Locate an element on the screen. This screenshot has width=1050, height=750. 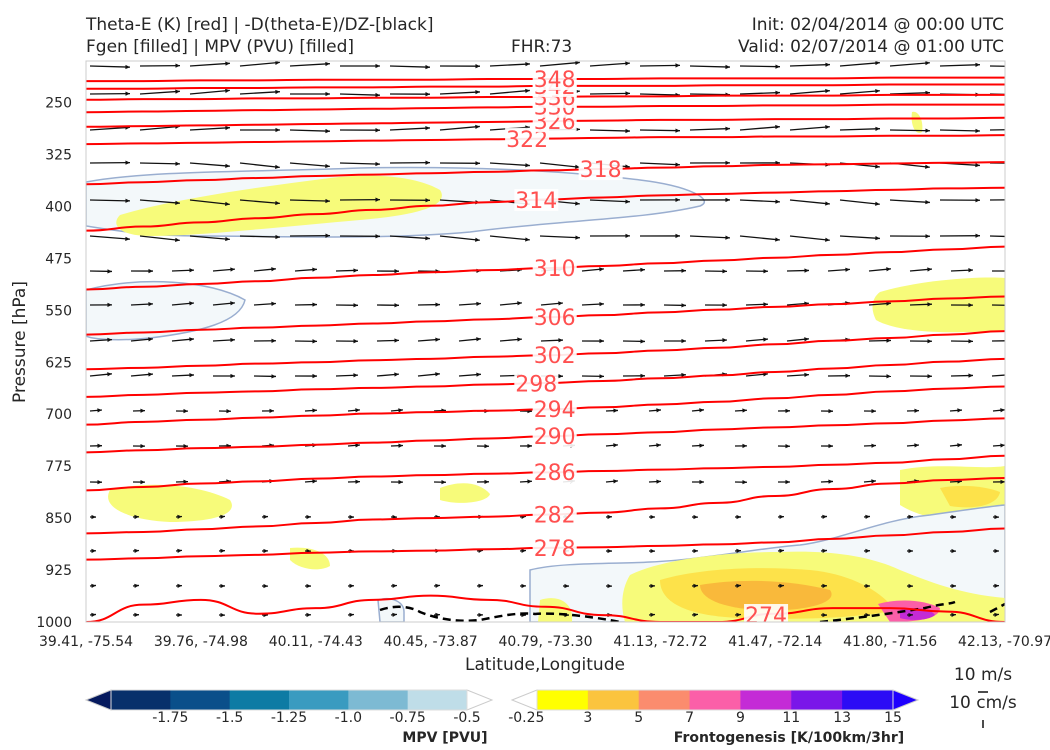
stability-contour is located at coordinates (692, 611).